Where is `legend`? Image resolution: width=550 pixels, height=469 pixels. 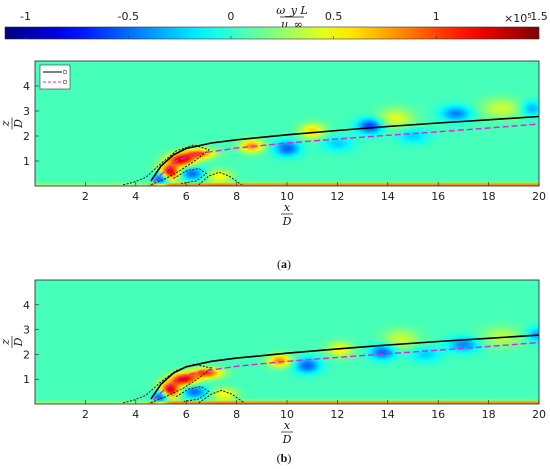
legend is located at coordinates (55, 77).